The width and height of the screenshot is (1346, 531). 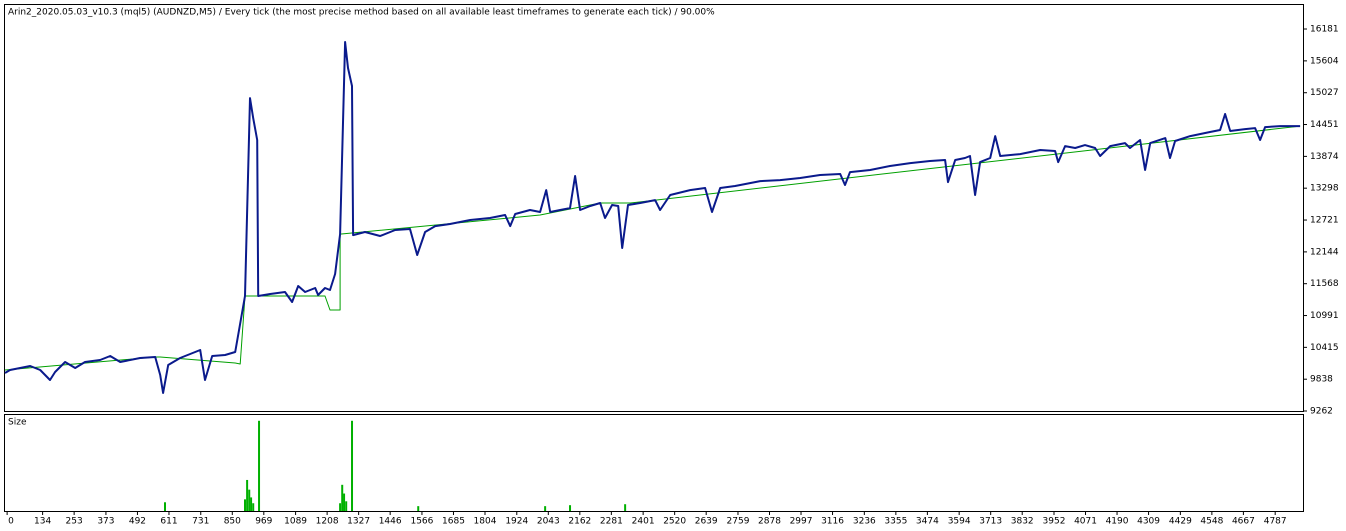 What do you see at coordinates (738, 522) in the screenshot?
I see `x-tick-label: 2759` at bounding box center [738, 522].